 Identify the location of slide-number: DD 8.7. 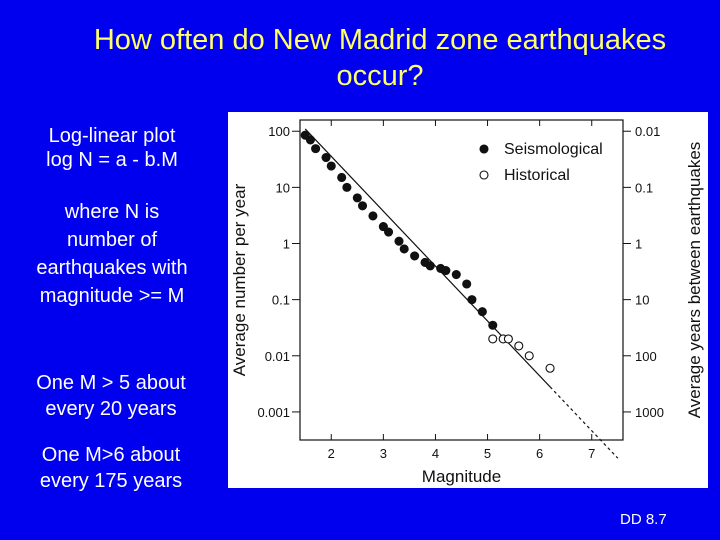
(643, 519).